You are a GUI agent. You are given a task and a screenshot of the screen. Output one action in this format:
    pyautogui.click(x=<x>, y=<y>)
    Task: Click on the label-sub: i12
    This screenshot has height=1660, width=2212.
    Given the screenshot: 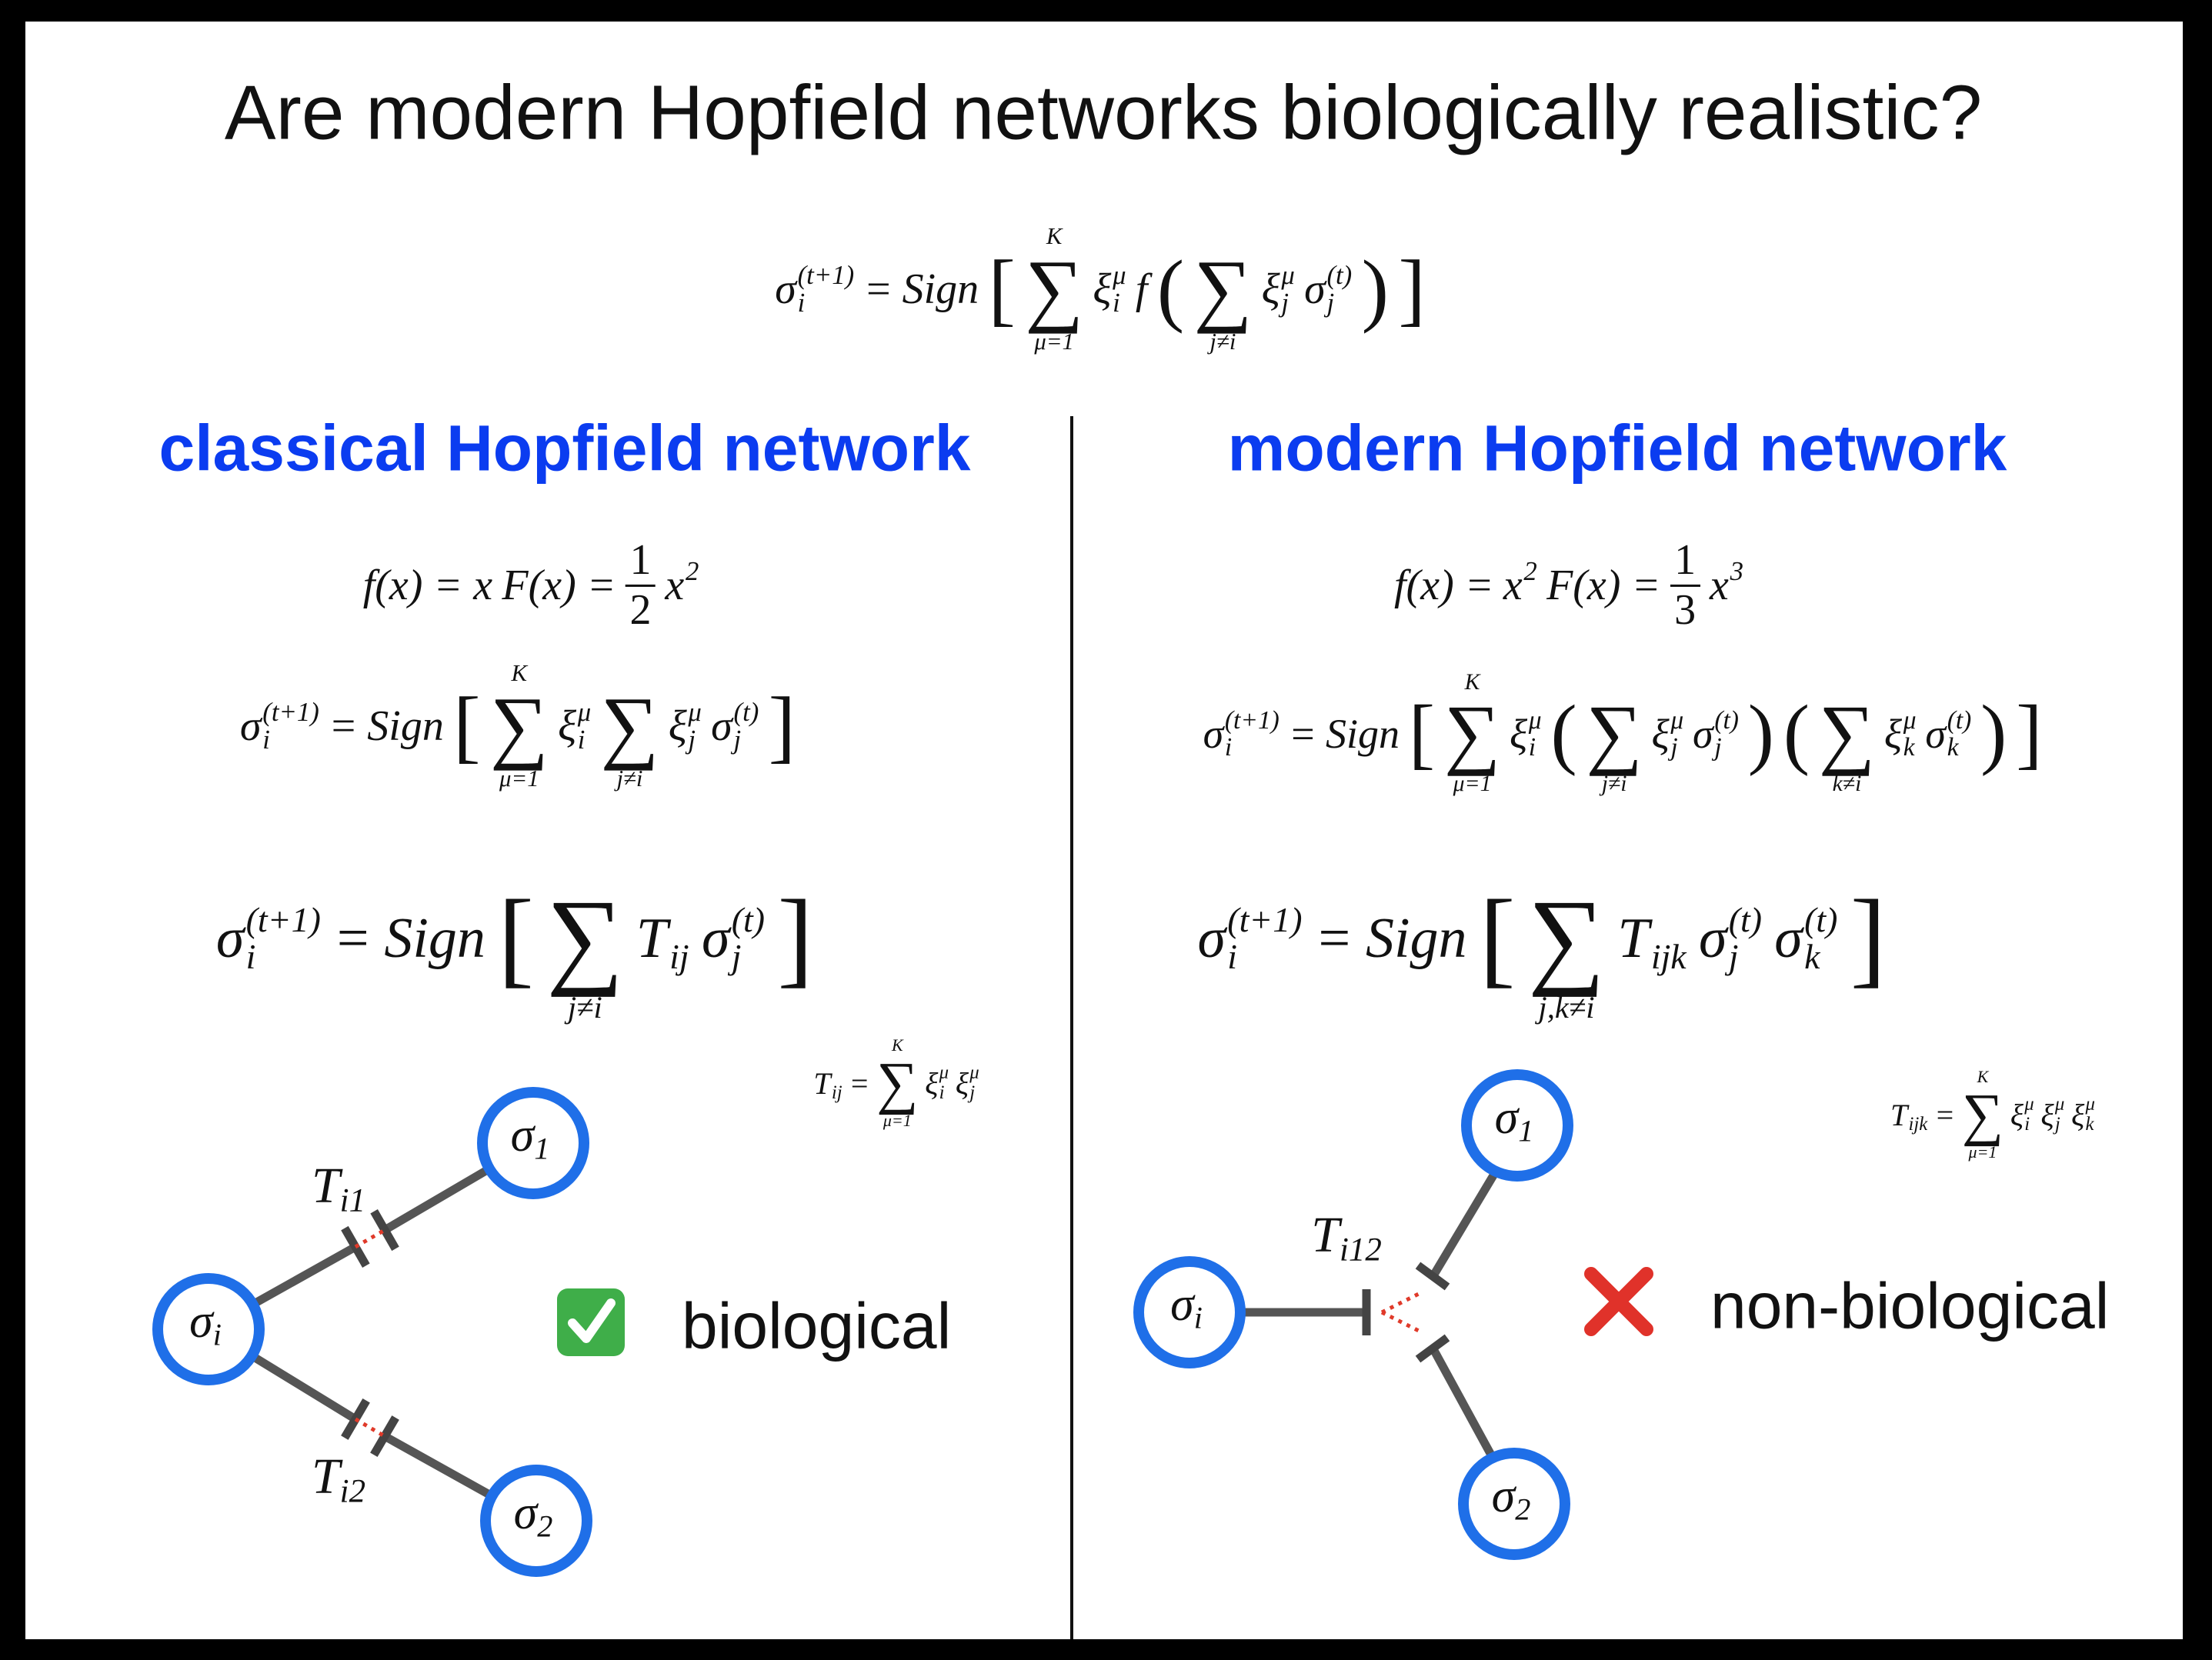 What is the action you would take?
    pyautogui.click(x=1361, y=1250)
    